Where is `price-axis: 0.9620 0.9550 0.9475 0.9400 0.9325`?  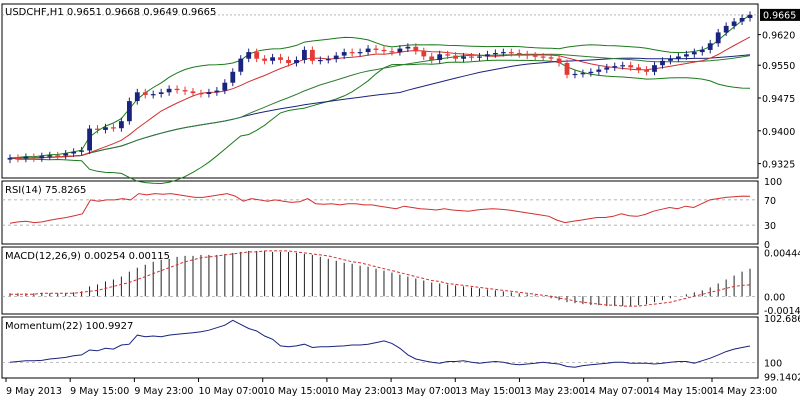
price-axis: 0.9620 0.9550 0.9475 0.9400 0.9325 is located at coordinates (776, 101).